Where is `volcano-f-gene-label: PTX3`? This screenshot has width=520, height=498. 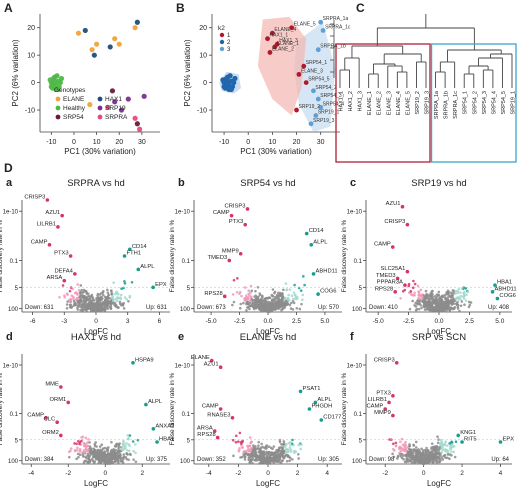
volcano-f-gene-label: PTX3 is located at coordinates (383, 393).